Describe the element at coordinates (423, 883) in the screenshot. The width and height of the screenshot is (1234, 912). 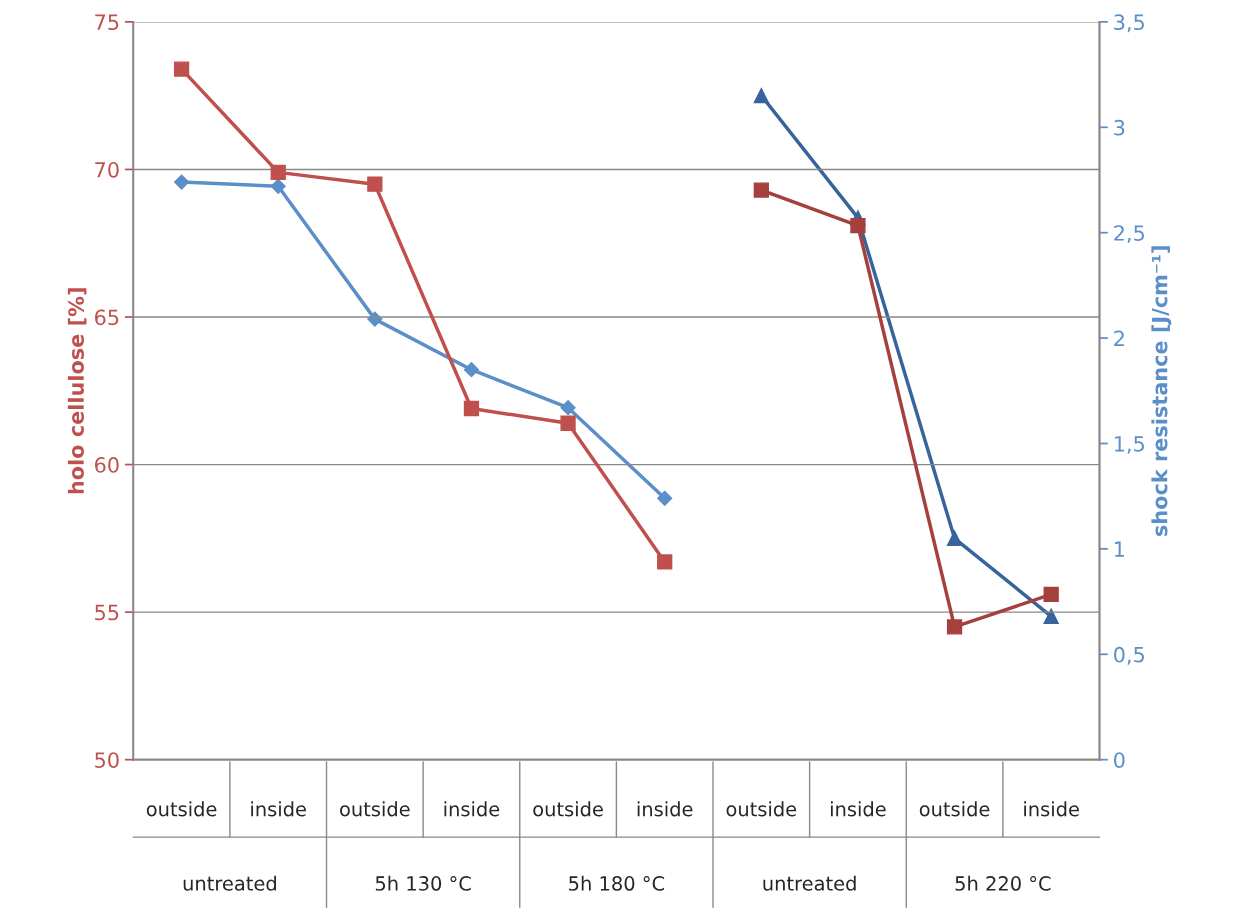
I see `text: 5h 130 °C` at that location.